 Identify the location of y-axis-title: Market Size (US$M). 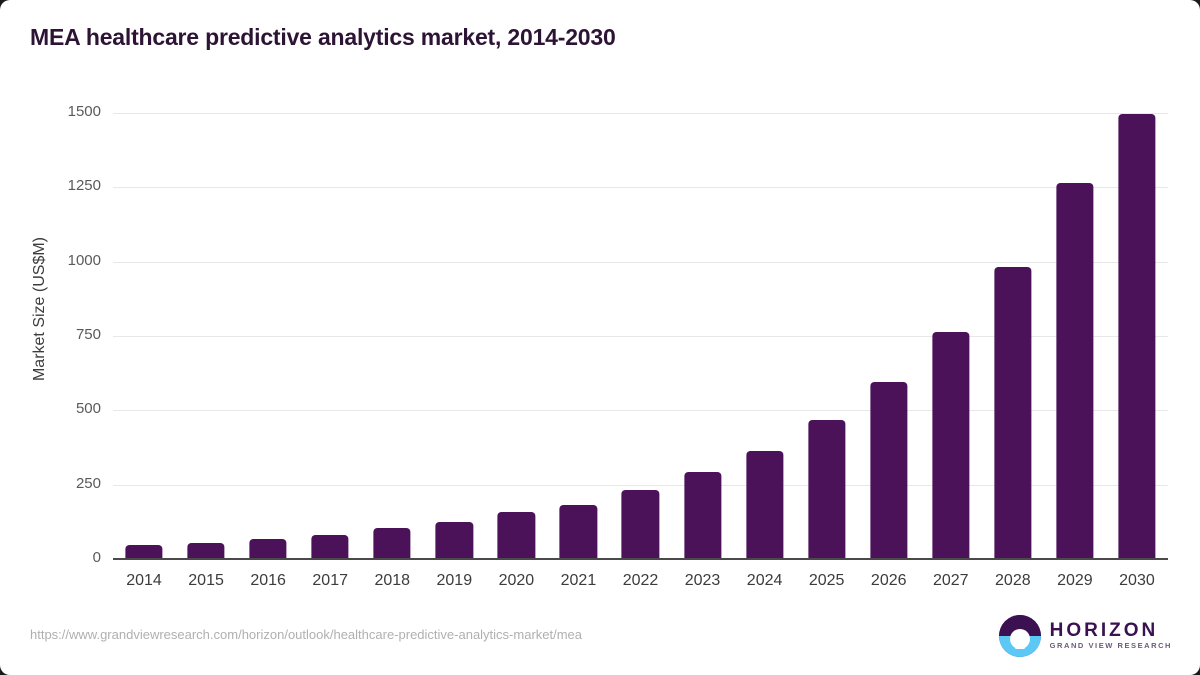
(39, 309).